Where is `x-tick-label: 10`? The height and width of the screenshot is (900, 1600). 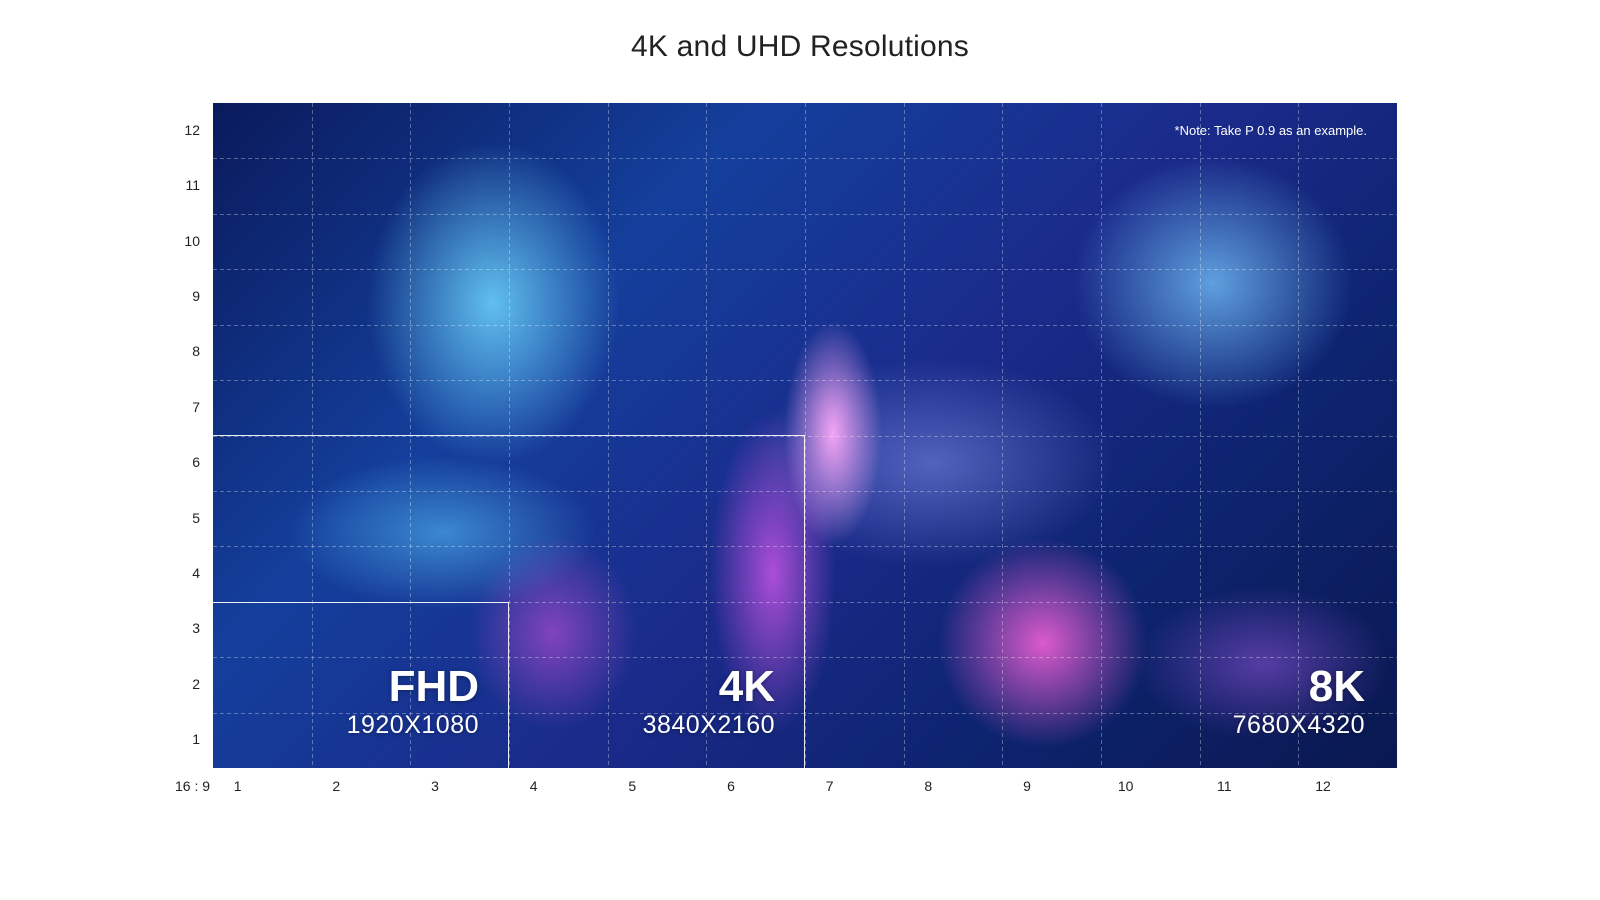
x-tick-label: 10 is located at coordinates (1125, 786).